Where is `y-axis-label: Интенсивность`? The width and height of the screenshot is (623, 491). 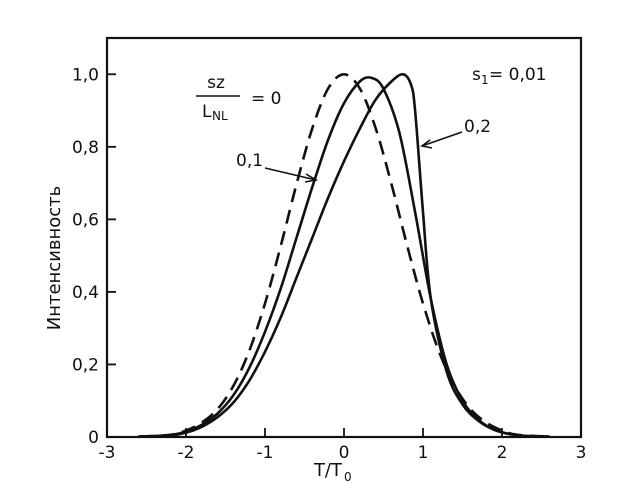
y-axis-label: Интенсивность is located at coordinates (54, 258).